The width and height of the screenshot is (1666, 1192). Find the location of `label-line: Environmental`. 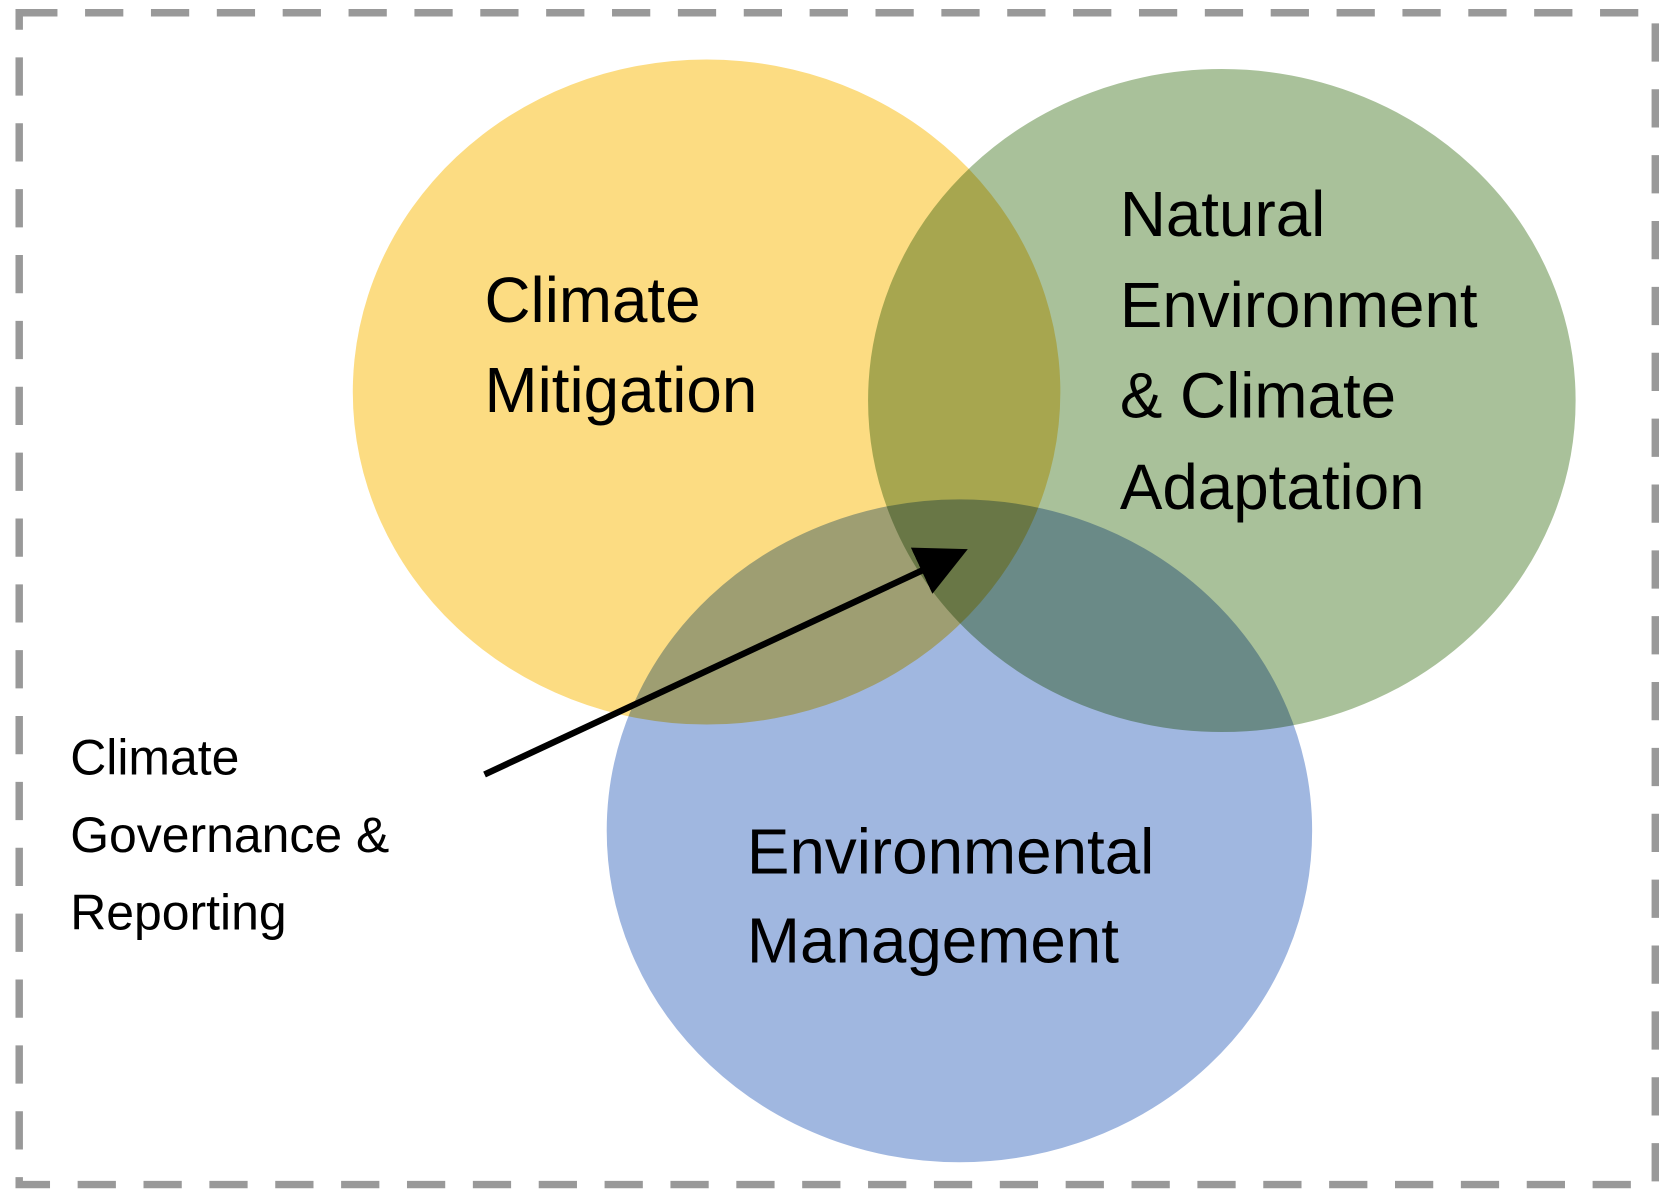

label-line: Environmental is located at coordinates (950, 851).